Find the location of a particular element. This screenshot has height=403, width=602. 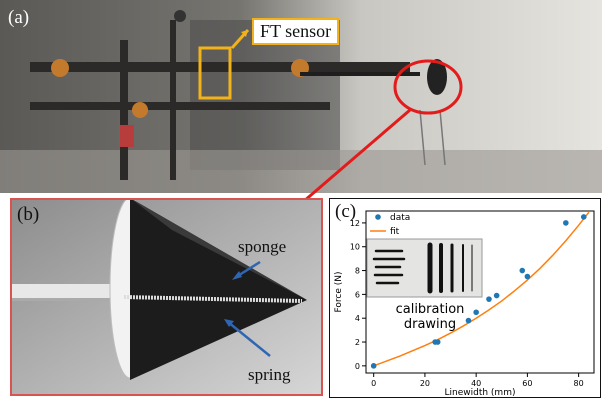

x-tick-label: 80 is located at coordinates (579, 383).